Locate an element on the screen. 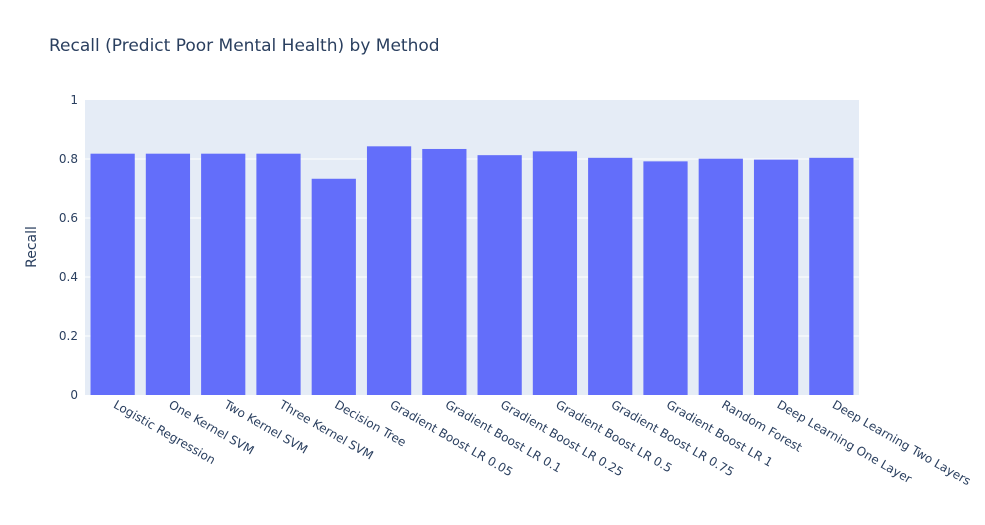 The width and height of the screenshot is (985, 525). y-tick-label: 0.4 is located at coordinates (68, 277).